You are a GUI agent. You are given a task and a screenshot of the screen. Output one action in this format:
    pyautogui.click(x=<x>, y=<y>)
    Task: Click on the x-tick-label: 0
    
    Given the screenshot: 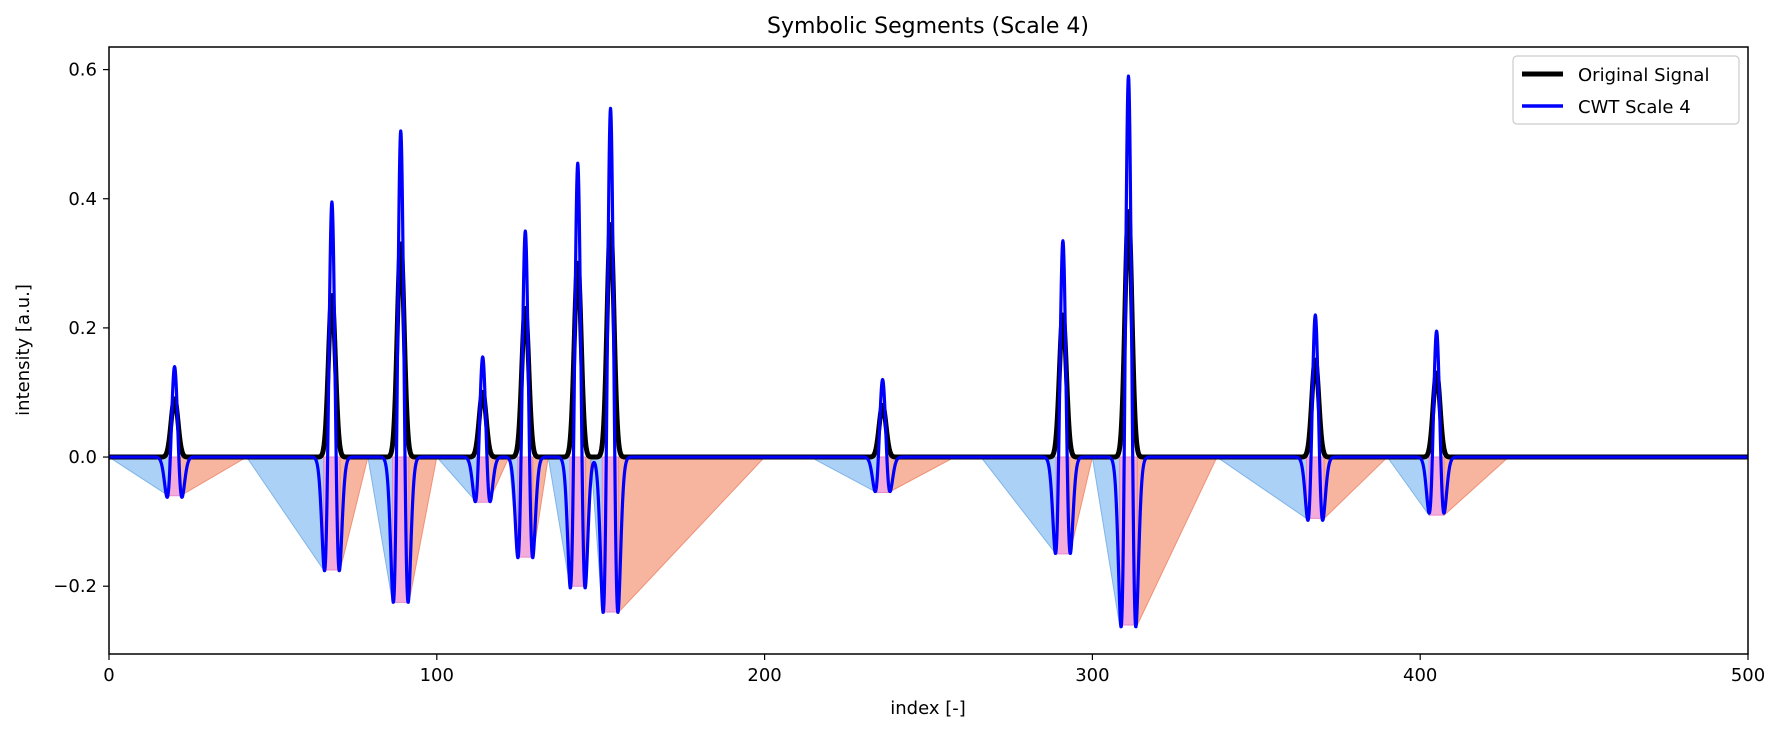 What is the action you would take?
    pyautogui.click(x=108, y=675)
    